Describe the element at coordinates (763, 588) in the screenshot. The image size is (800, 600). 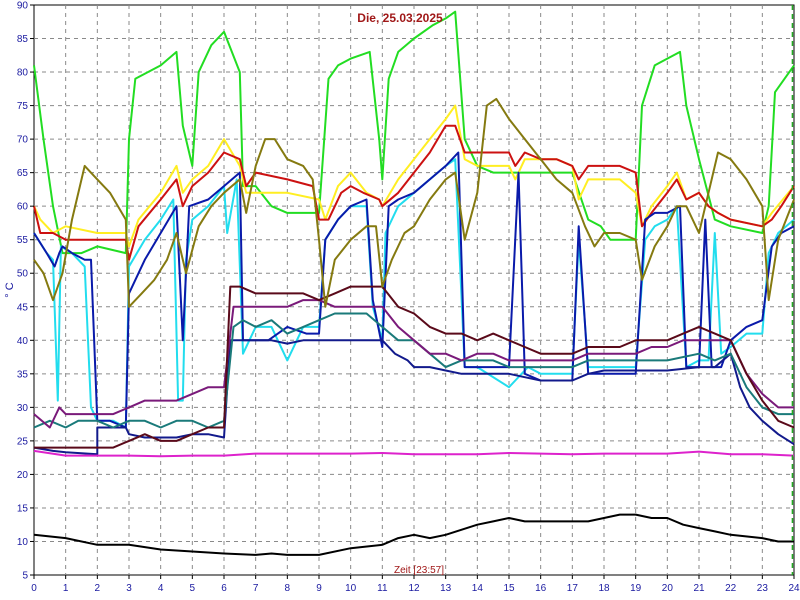
I see `x-tick-label: 23` at that location.